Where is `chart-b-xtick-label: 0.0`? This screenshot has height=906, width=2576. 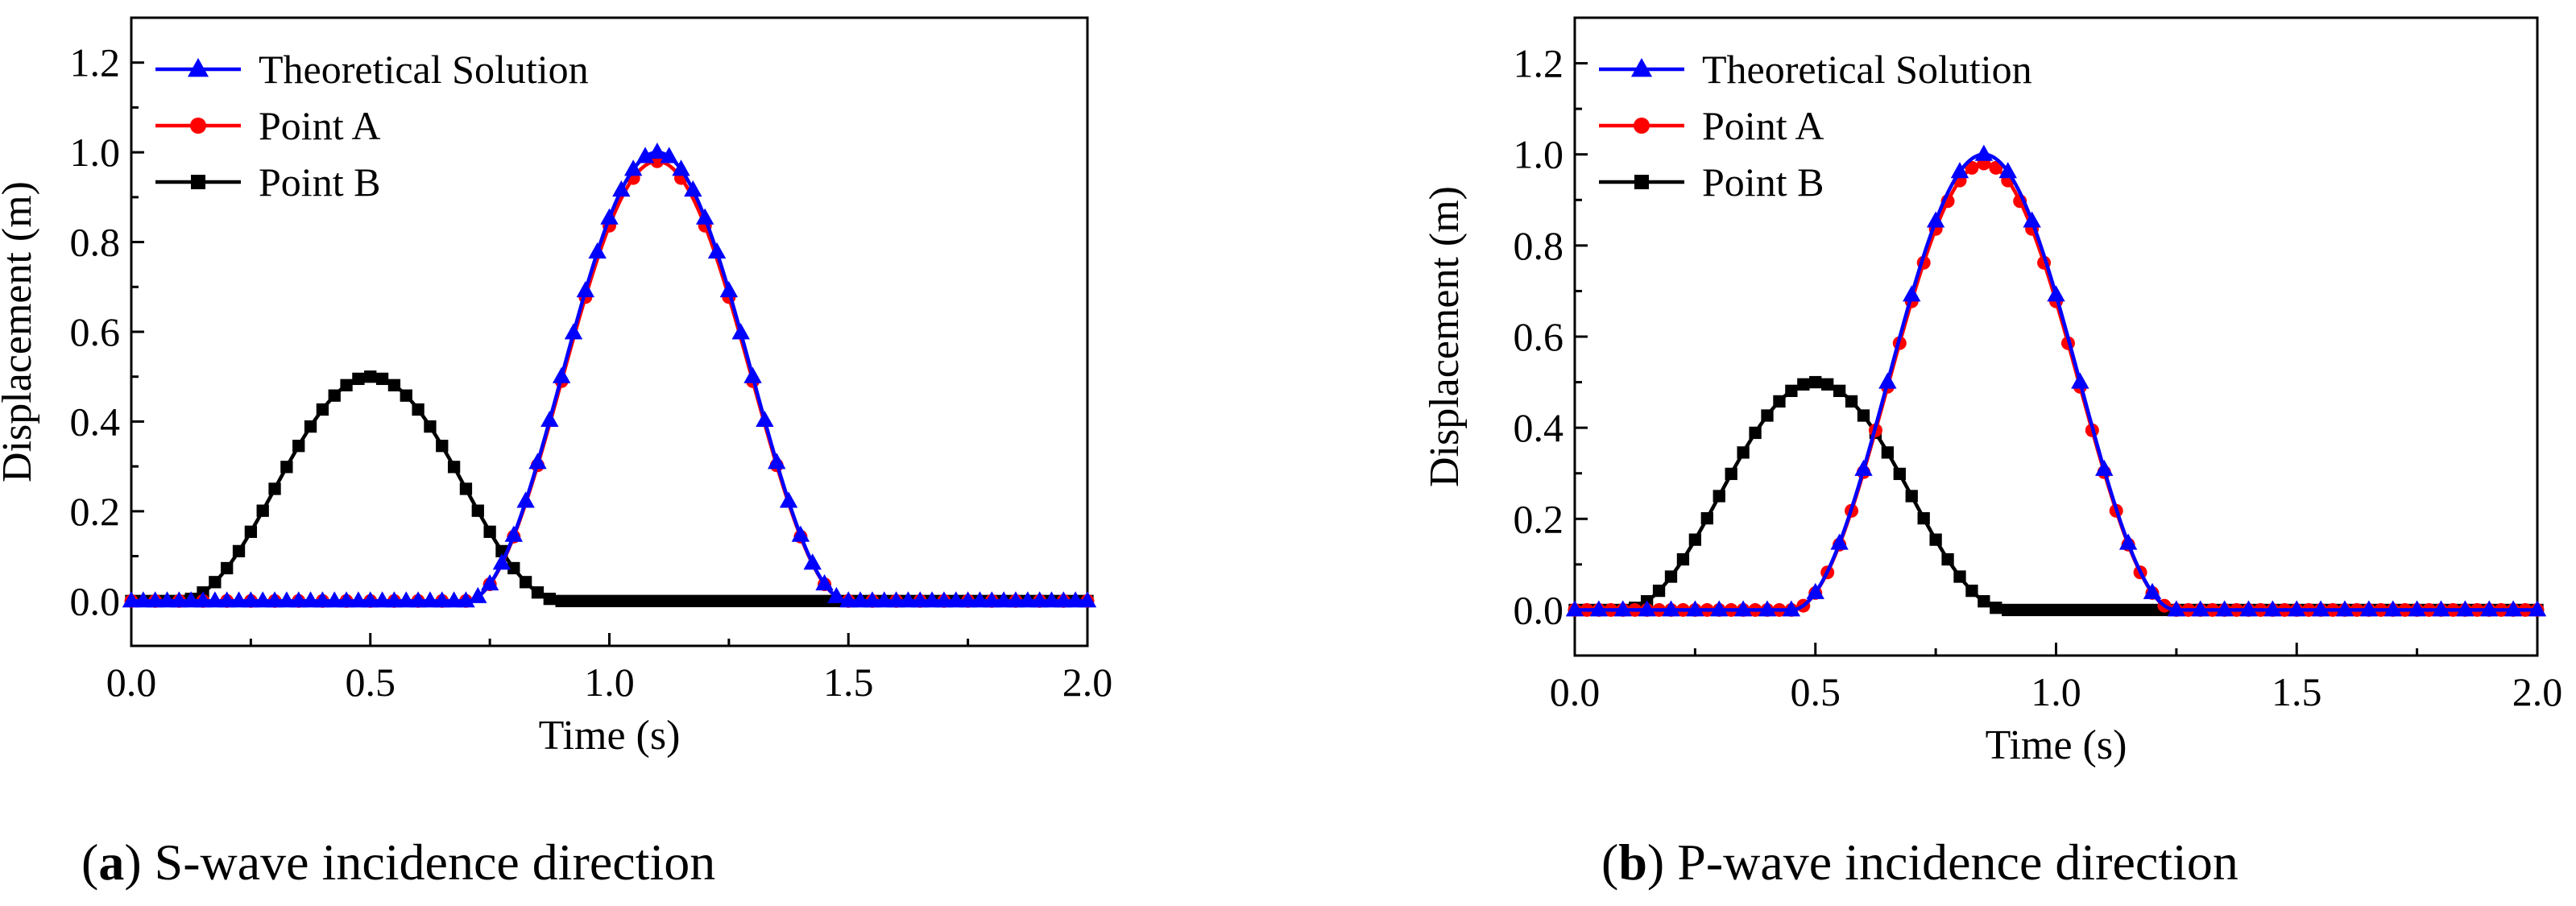 chart-b-xtick-label: 0.0 is located at coordinates (1575, 691).